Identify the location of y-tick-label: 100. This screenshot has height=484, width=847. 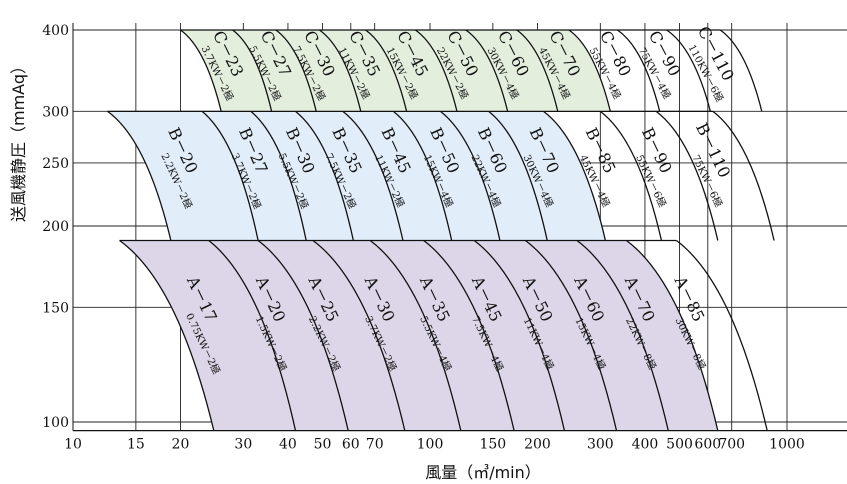
(55, 423).